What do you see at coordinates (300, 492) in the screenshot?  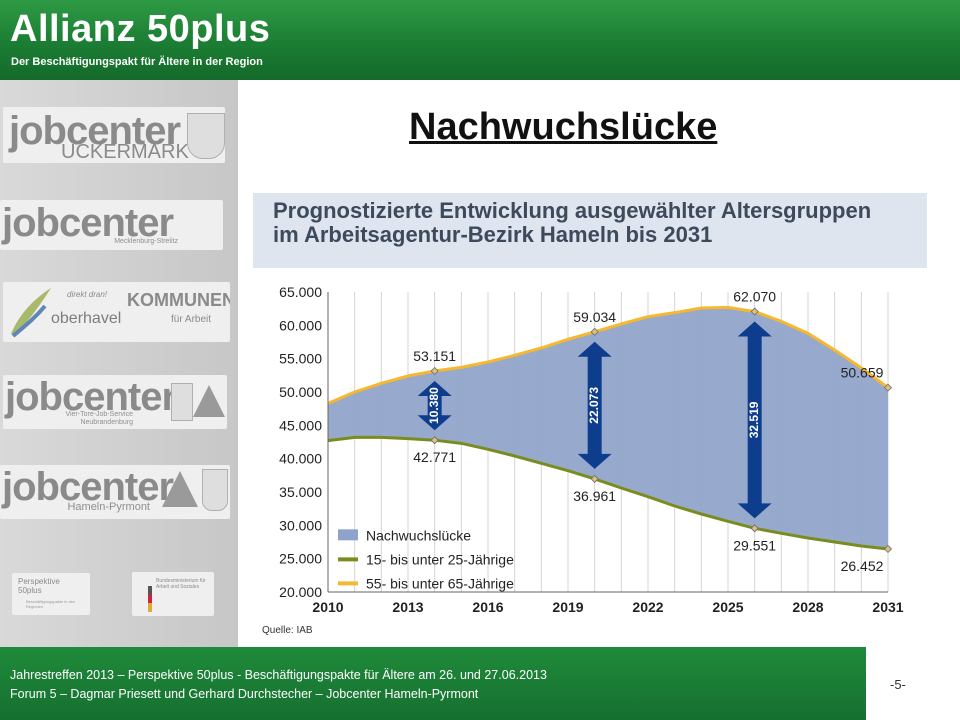 I see `y-tick-label: 35.000` at bounding box center [300, 492].